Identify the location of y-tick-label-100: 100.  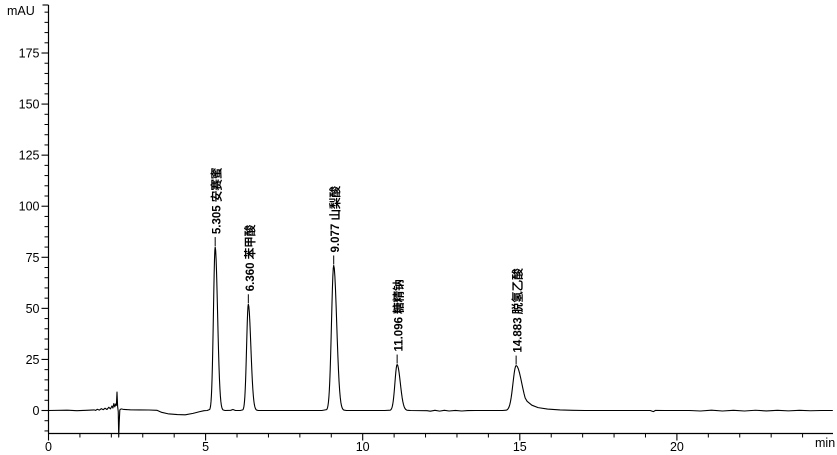
(29, 207).